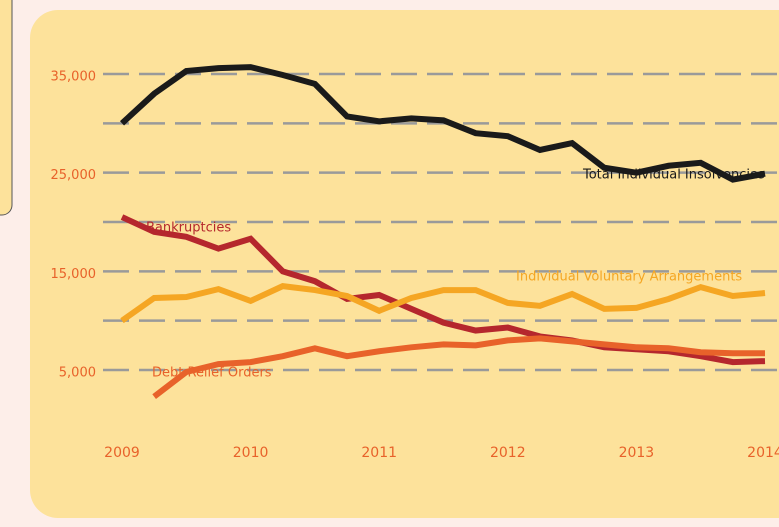 The image size is (779, 527). What do you see at coordinates (673, 175) in the screenshot?
I see `series-label: Total Individual Insolvencies` at bounding box center [673, 175].